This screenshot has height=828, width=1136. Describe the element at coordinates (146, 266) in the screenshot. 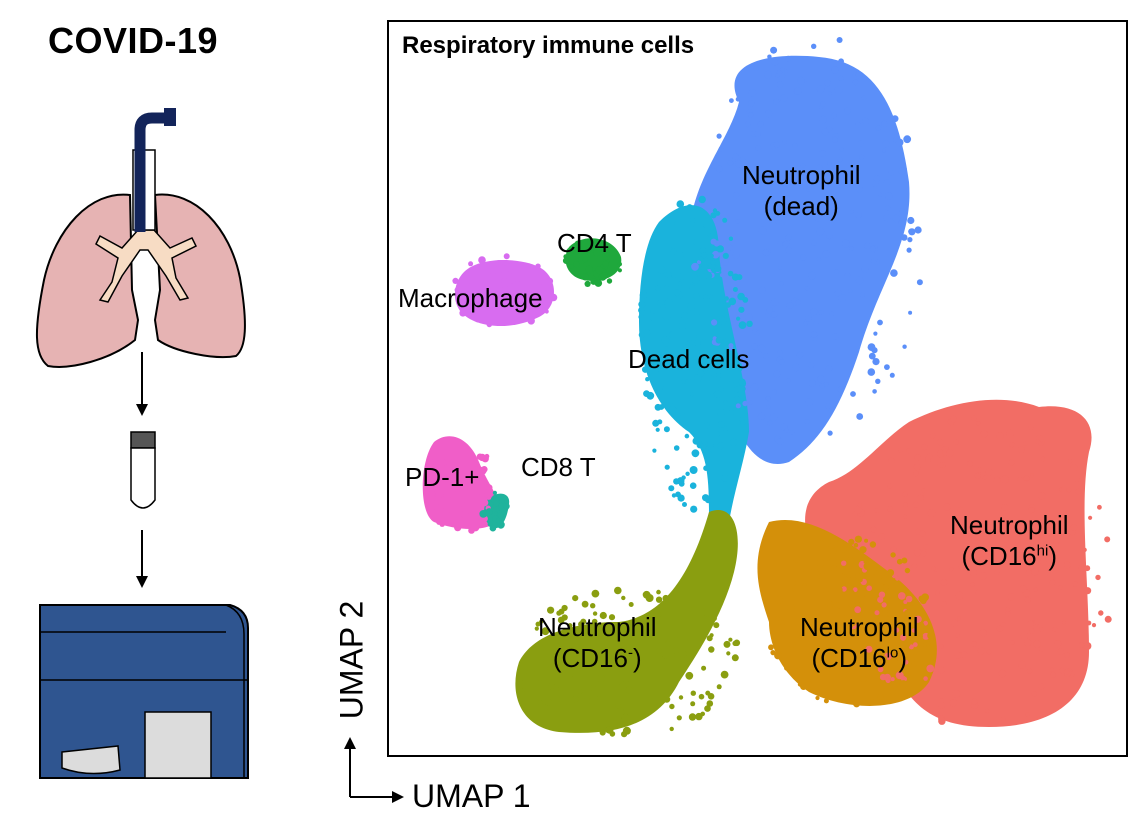

I see `bronchi` at that location.